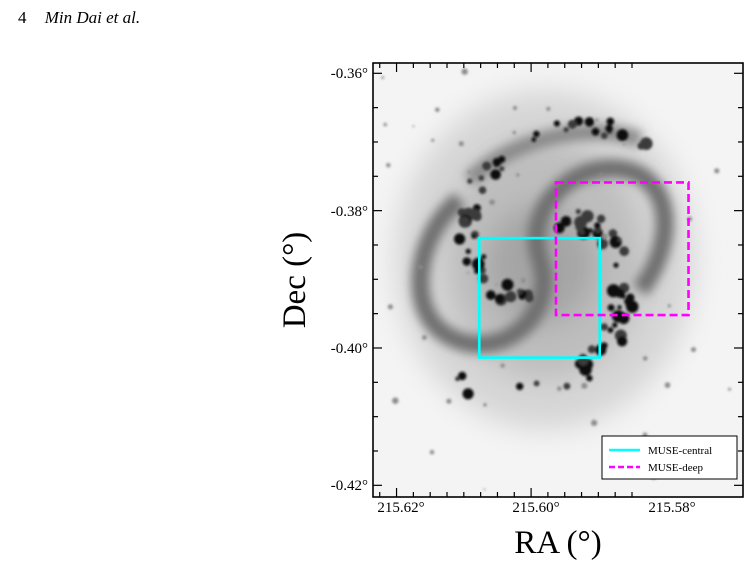 The width and height of the screenshot is (750, 565). What do you see at coordinates (400, 508) in the screenshot?
I see `x-tick-label: 215.62°` at bounding box center [400, 508].